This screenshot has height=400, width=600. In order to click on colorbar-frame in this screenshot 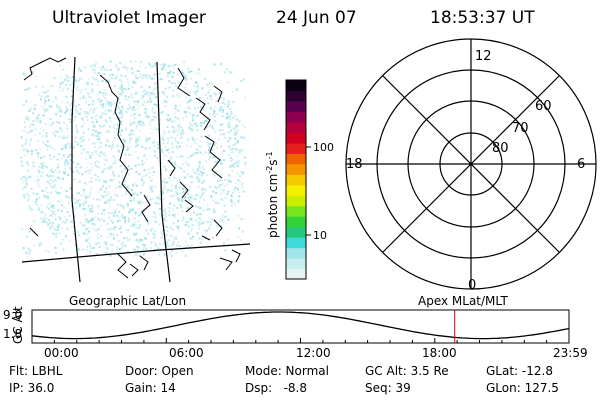, I will do `click(296, 179)`.